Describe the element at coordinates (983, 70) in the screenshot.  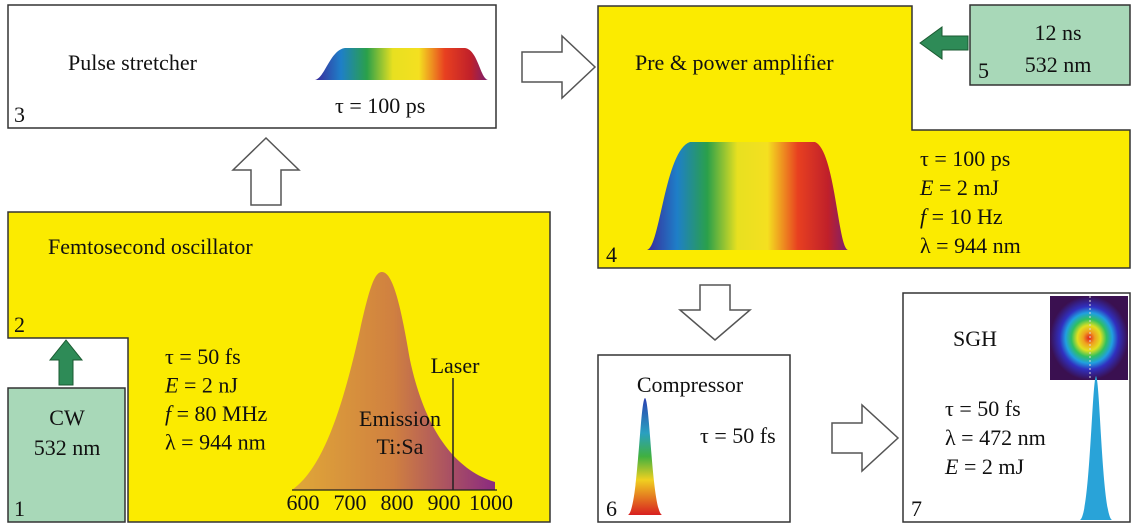
I see `block-number: 5` at that location.